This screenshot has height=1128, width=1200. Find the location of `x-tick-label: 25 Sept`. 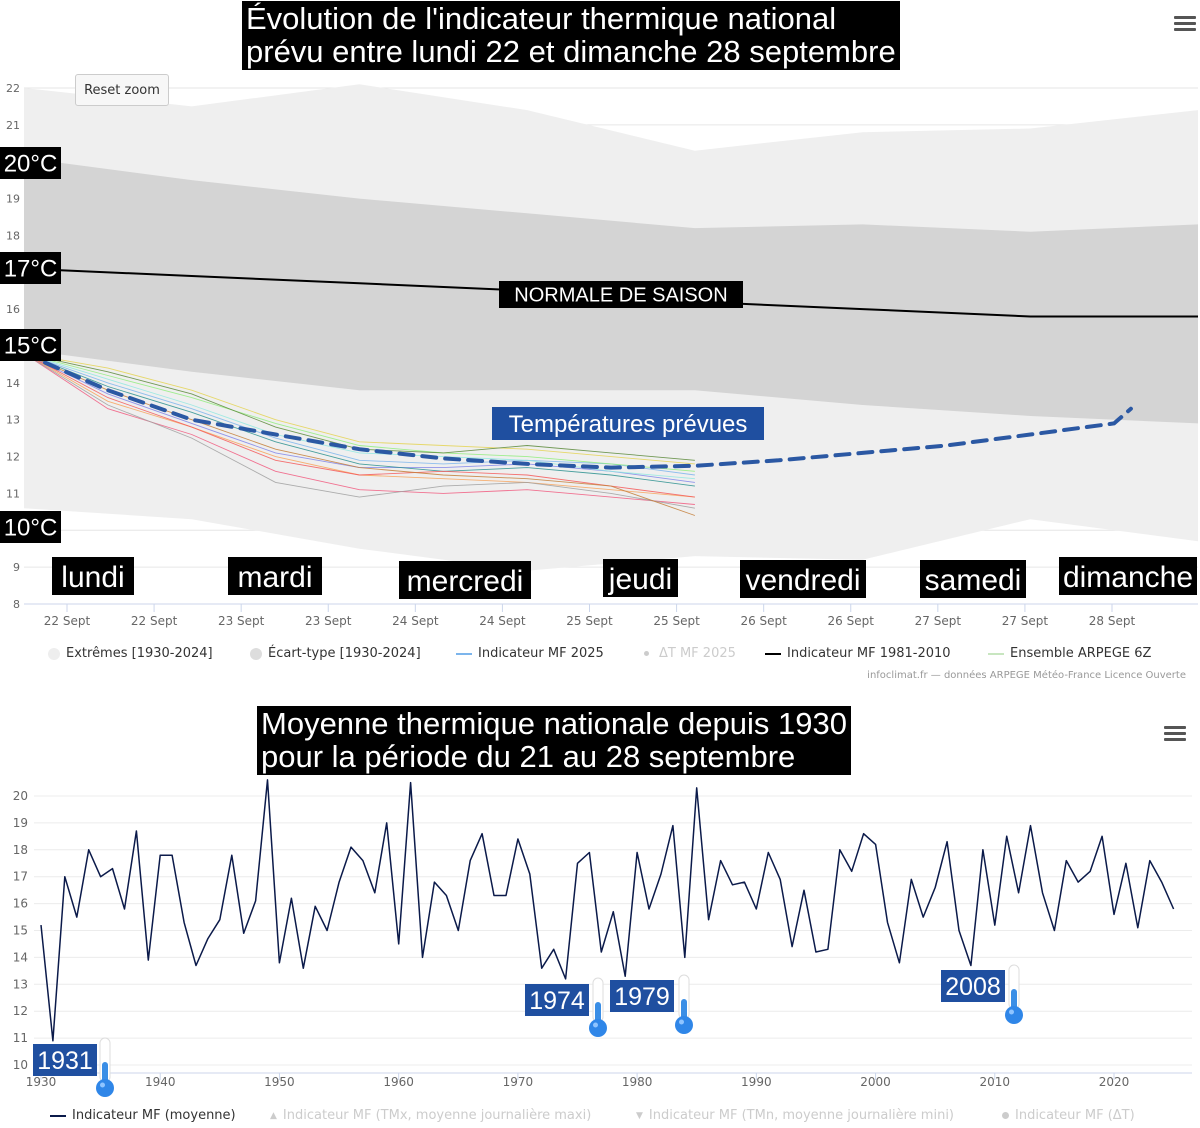

x-tick-label: 25 Sept is located at coordinates (676, 621).